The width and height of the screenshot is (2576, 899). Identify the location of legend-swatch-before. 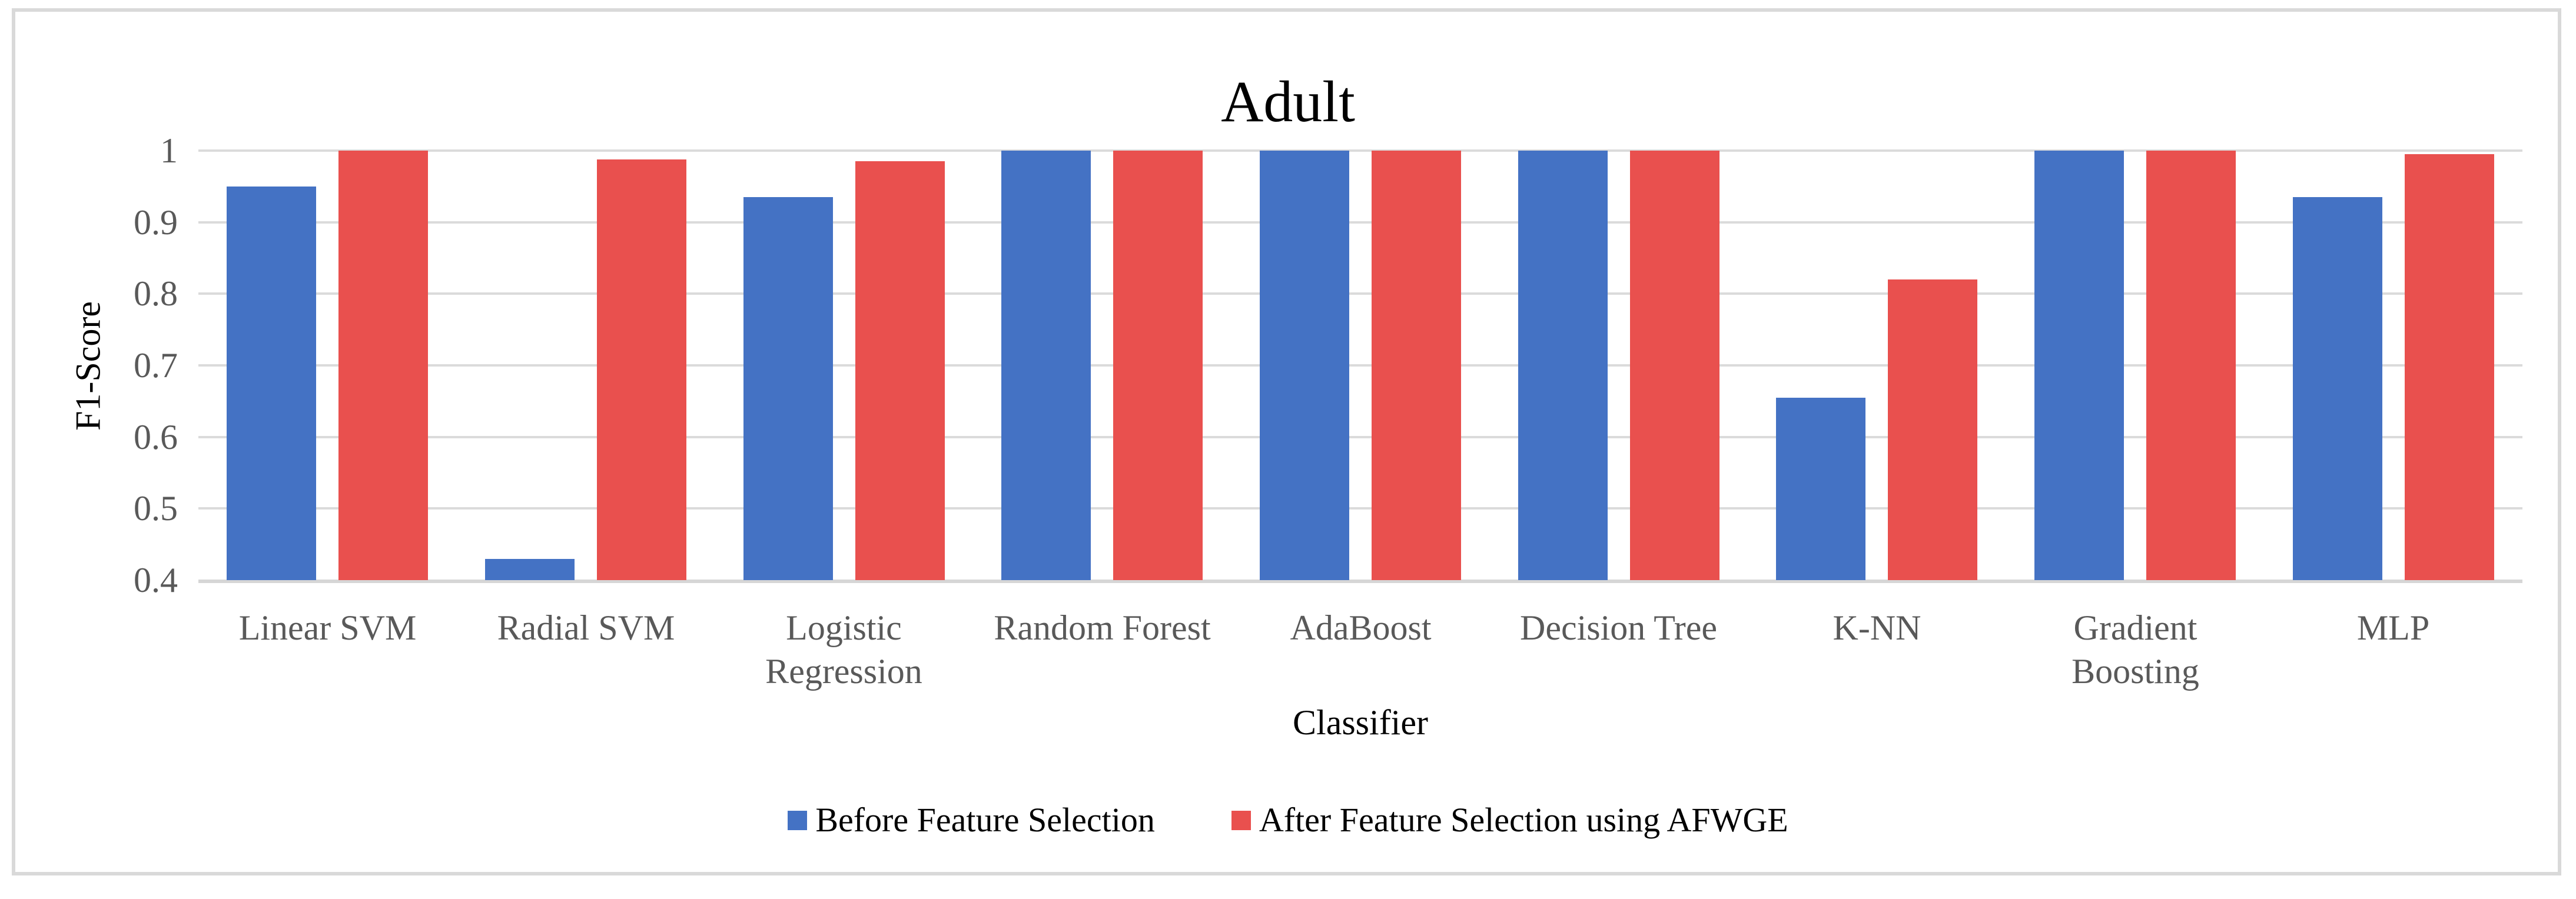
(798, 820).